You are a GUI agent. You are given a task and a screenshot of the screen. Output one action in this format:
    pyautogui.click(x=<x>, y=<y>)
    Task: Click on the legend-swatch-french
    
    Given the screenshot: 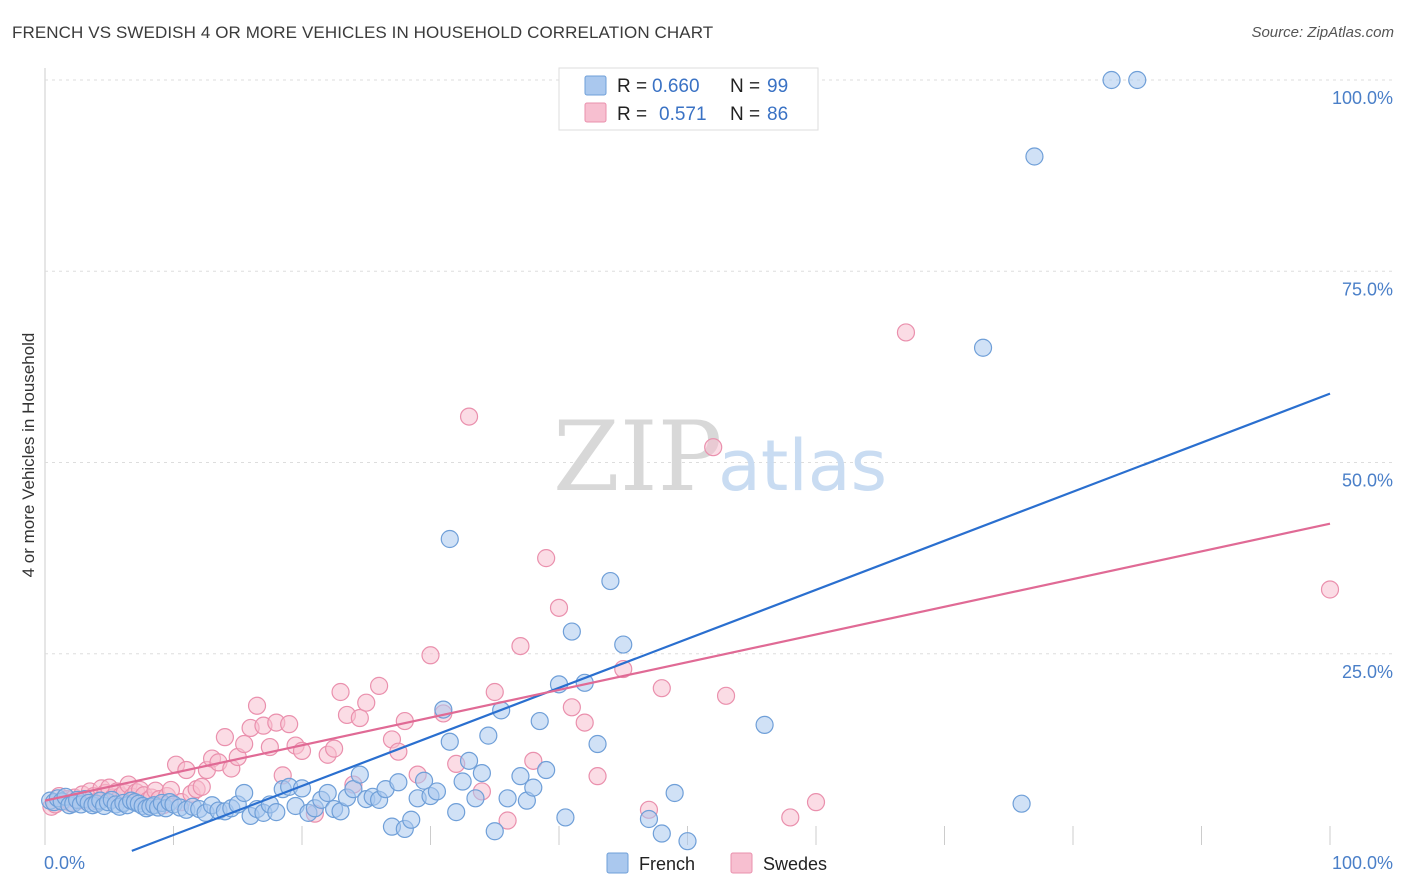 What is the action you would take?
    pyautogui.click(x=595, y=85)
    